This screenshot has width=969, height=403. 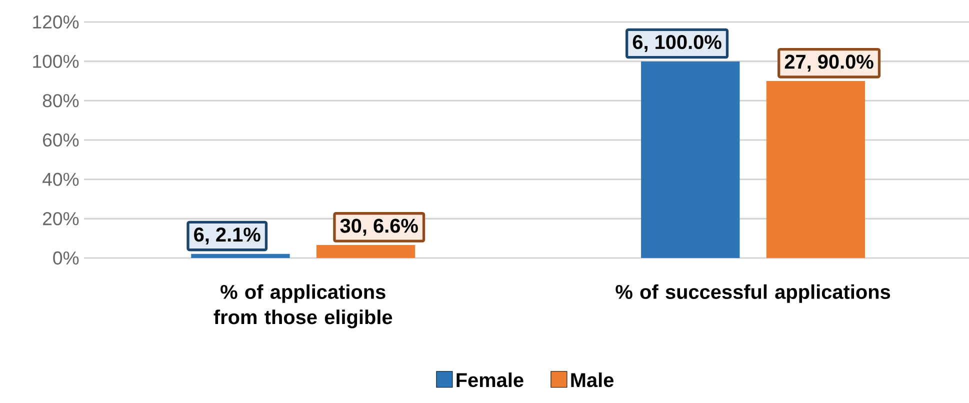 What do you see at coordinates (227, 236) in the screenshot?
I see `data-label: 6, 2.1%` at bounding box center [227, 236].